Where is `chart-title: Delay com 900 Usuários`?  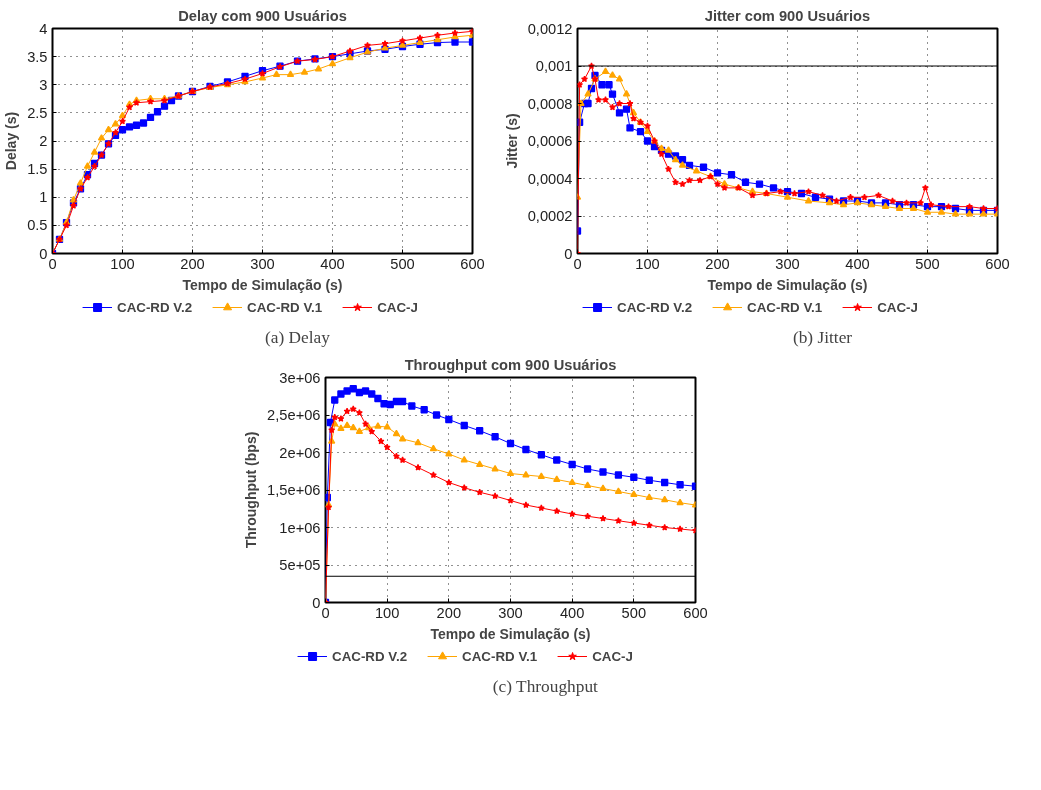
chart-title: Delay com 900 Usuários is located at coordinates (262, 15).